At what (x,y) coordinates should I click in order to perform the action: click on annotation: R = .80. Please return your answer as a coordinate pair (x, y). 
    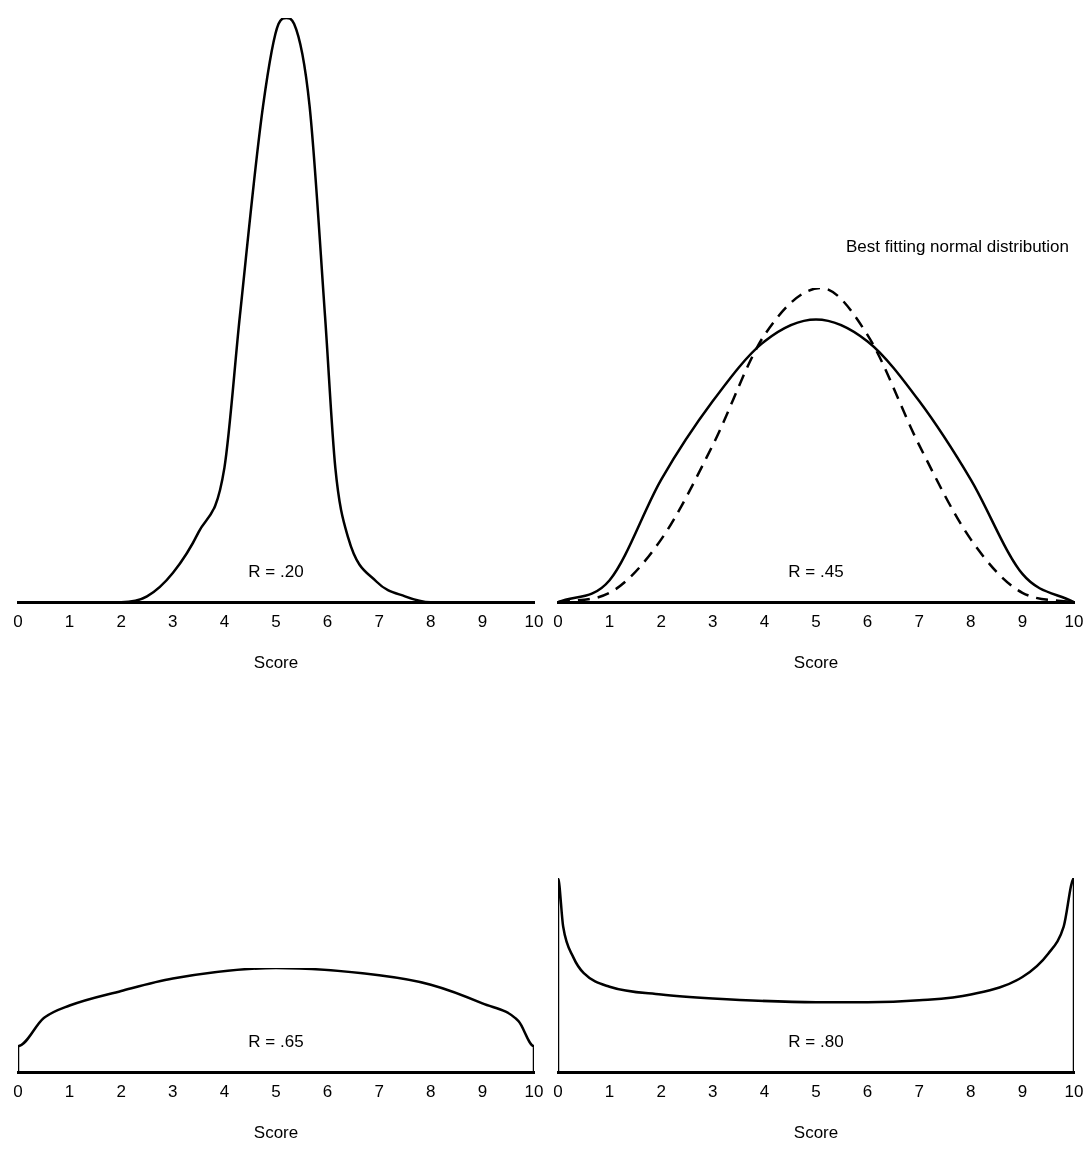
    Looking at the image, I should click on (816, 1041).